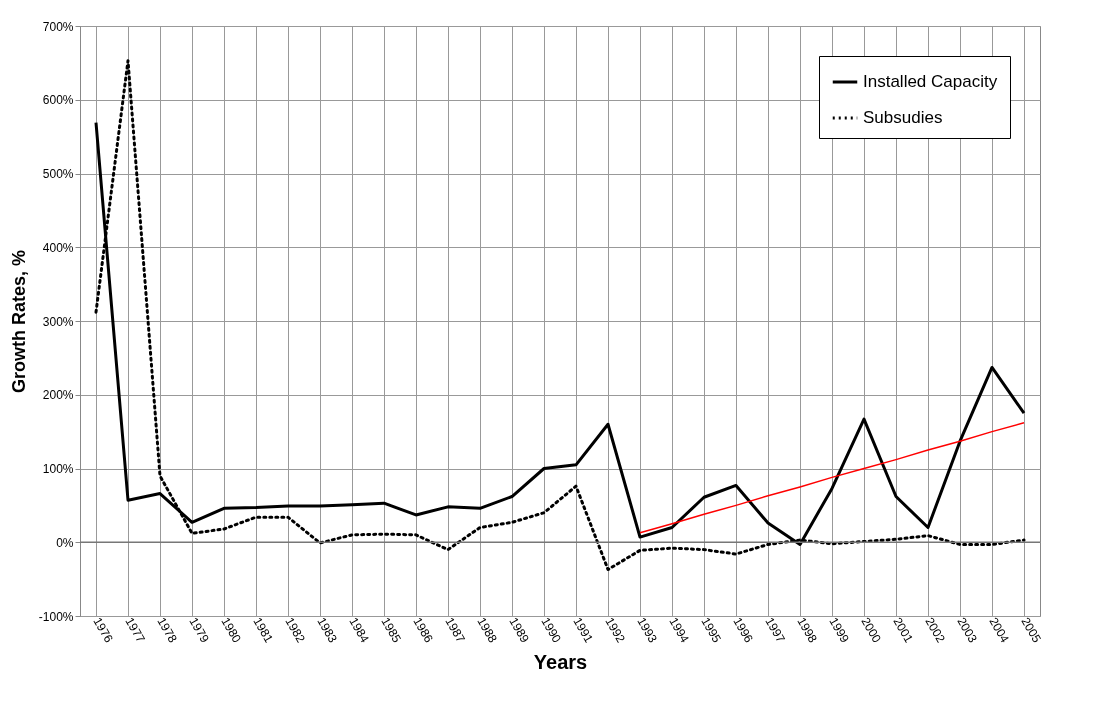 The image size is (1102, 706). What do you see at coordinates (58, 100) in the screenshot?
I see `y-tick-label: 600%` at bounding box center [58, 100].